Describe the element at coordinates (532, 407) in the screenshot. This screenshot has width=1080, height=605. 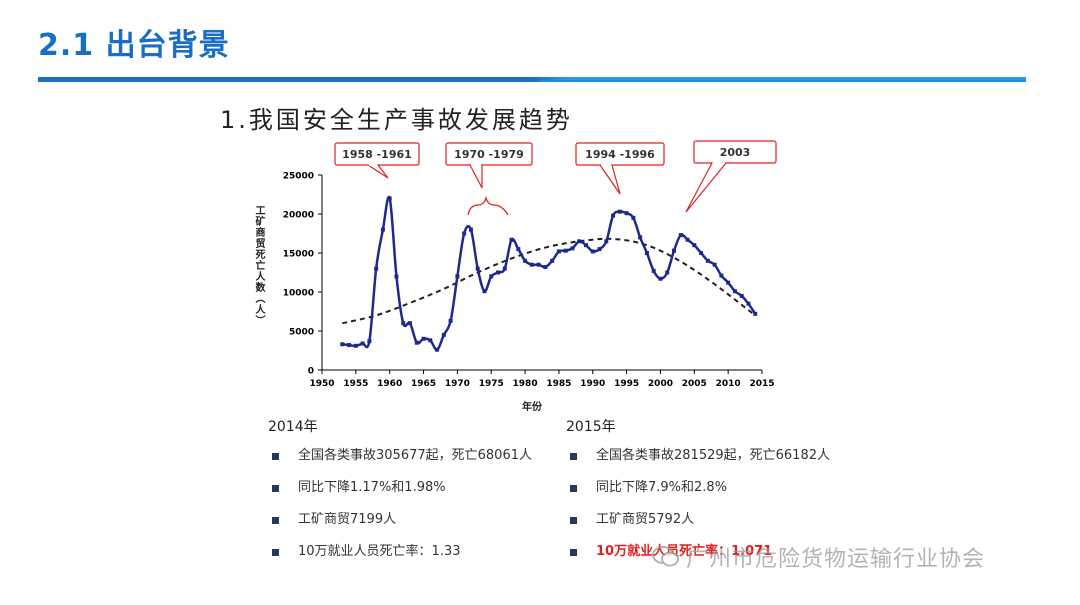
I see `x-axis-label: 年份` at that location.